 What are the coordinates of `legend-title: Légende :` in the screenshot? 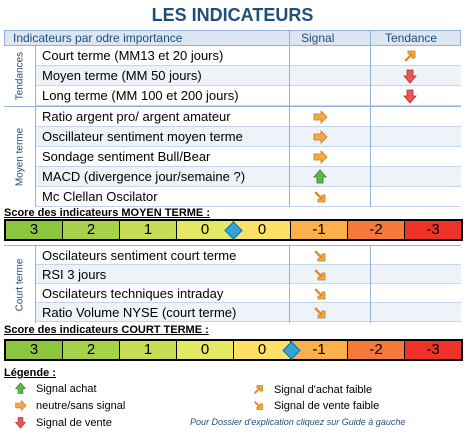 It's located at (30, 373).